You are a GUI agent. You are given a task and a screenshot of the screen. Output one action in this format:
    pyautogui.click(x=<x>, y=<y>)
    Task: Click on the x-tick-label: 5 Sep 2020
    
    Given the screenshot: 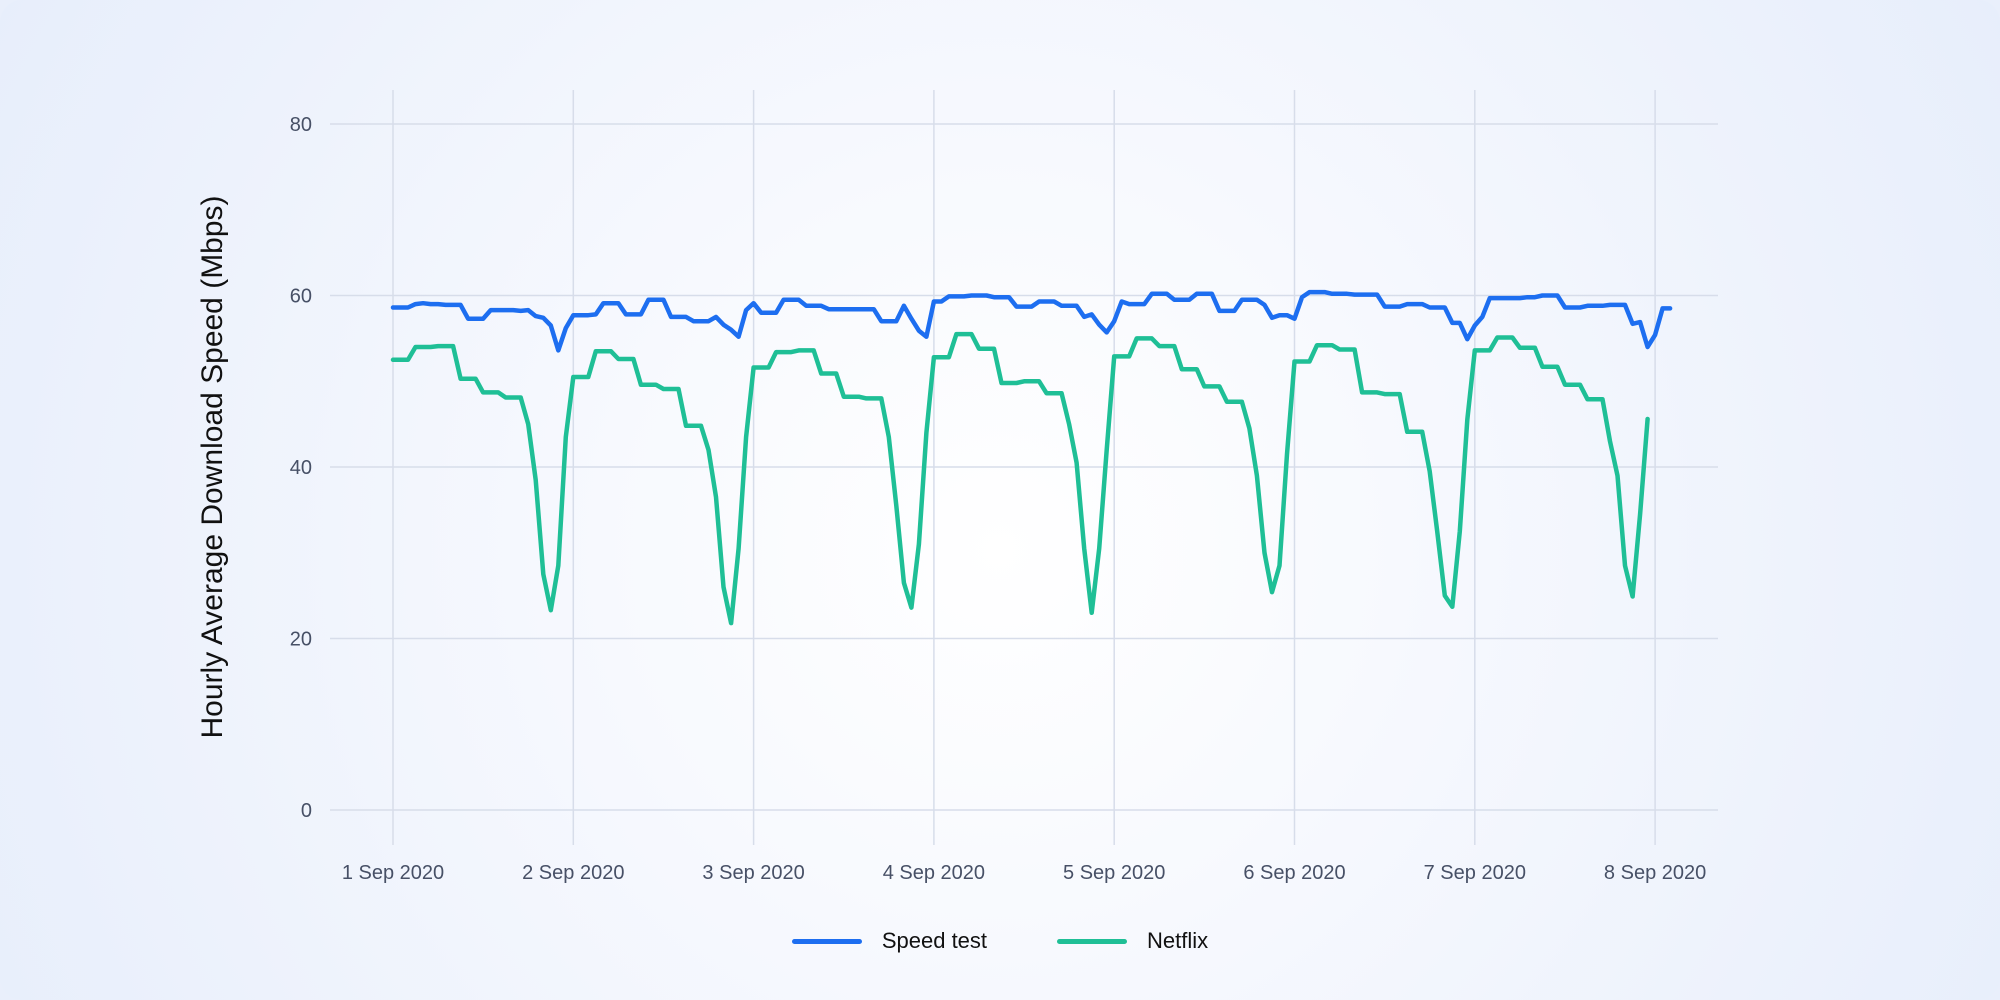 What is the action you would take?
    pyautogui.click(x=1114, y=873)
    